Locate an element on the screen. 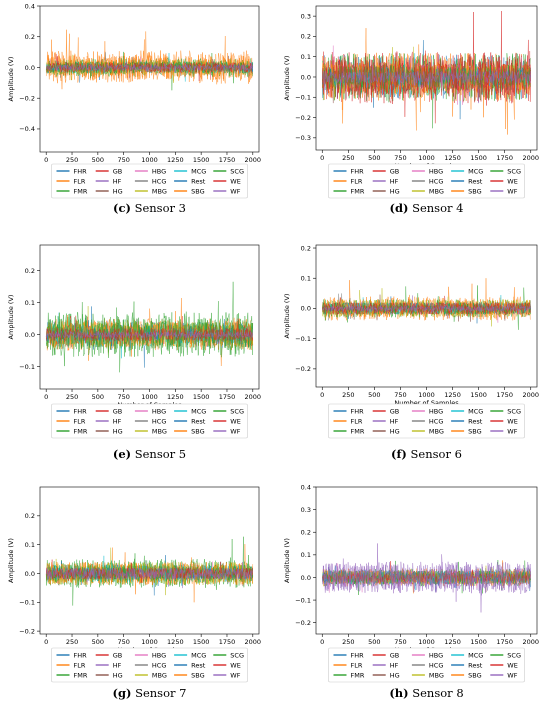 The image size is (550, 709). plot-frame is located at coordinates (149, 79).